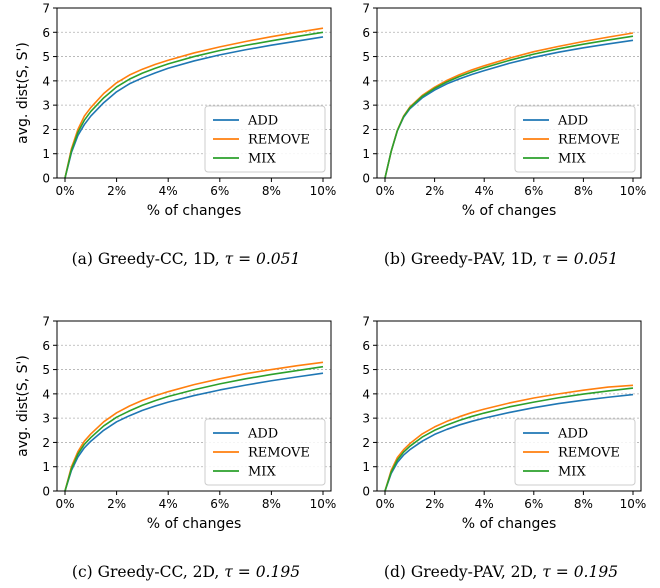 The height and width of the screenshot is (588, 660). What do you see at coordinates (501, 259) in the screenshot?
I see `panel-caption: (b) Greedy-PAV, 1D, τ = 0.051` at bounding box center [501, 259].